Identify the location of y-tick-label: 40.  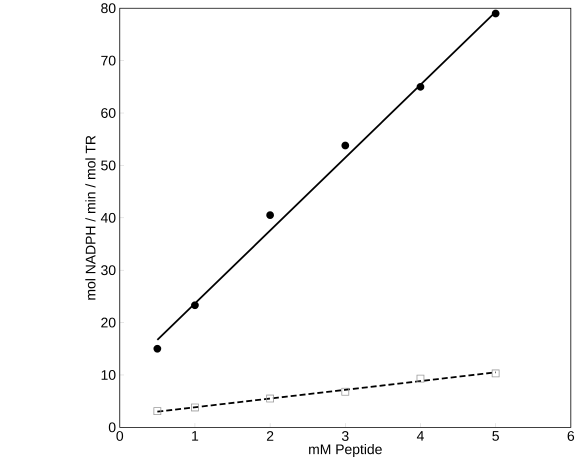
(108, 217).